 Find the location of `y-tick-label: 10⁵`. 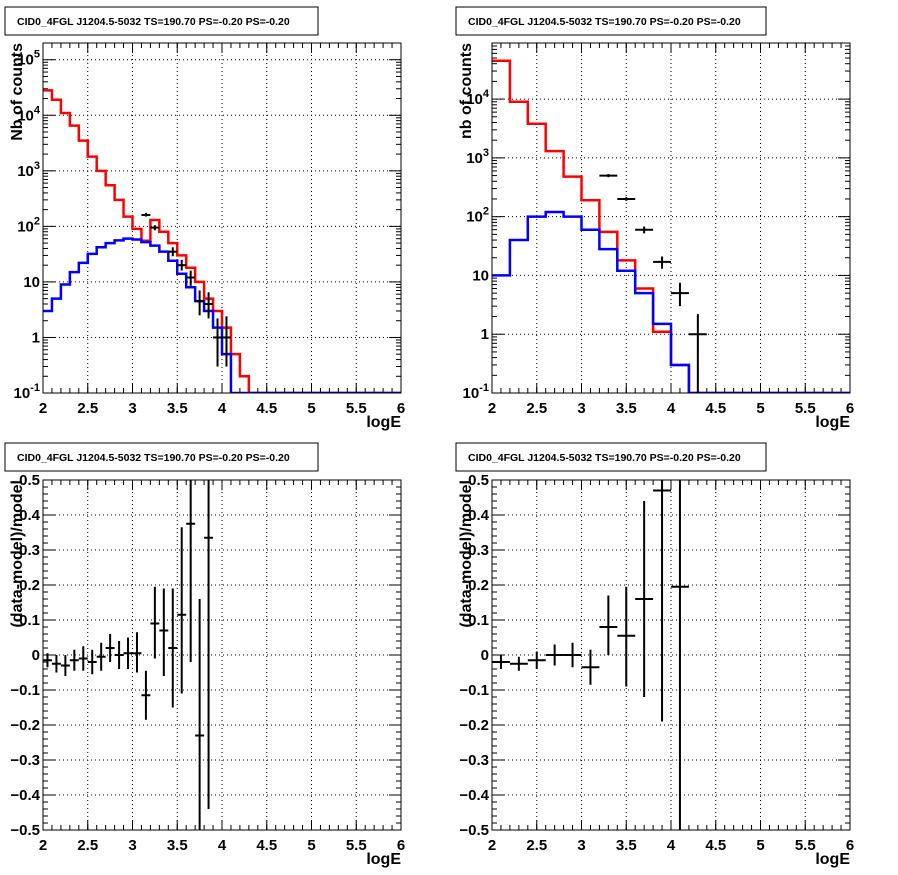

y-tick-label: 10⁵ is located at coordinates (28, 59).